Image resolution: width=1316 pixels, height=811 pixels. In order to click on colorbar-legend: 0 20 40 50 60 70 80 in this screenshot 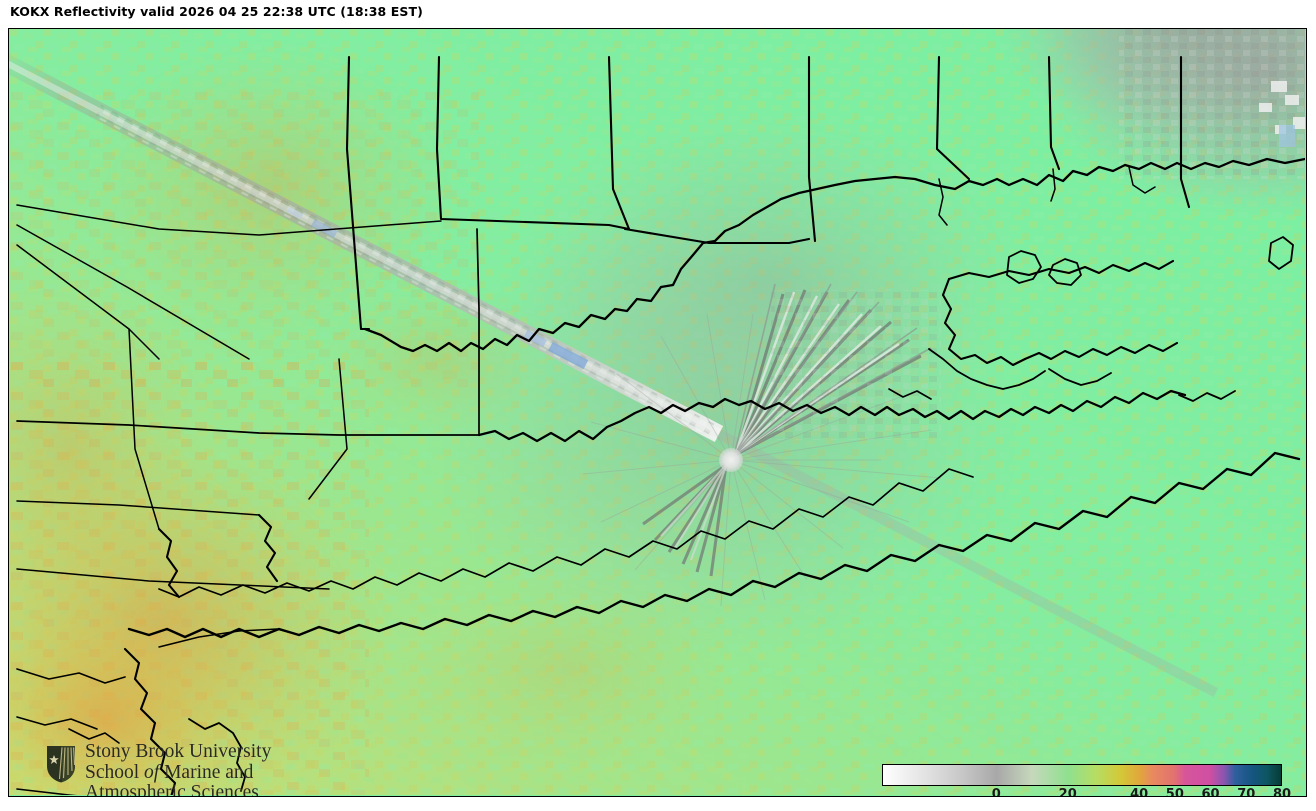, I will do `click(1086, 780)`.